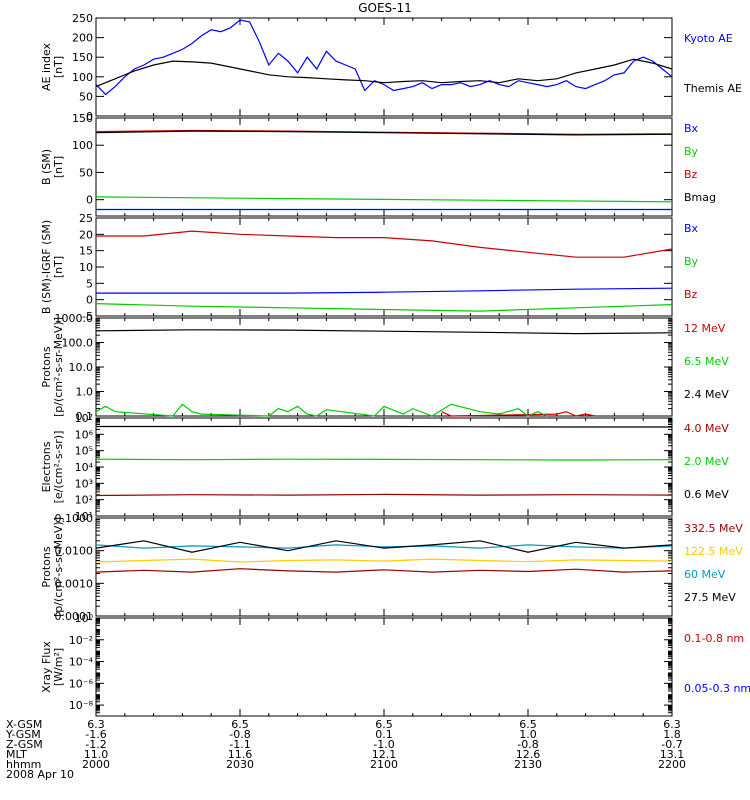 This screenshot has width=750, height=800. What do you see at coordinates (672, 754) in the screenshot?
I see `x-row-value: 13.1` at bounding box center [672, 754].